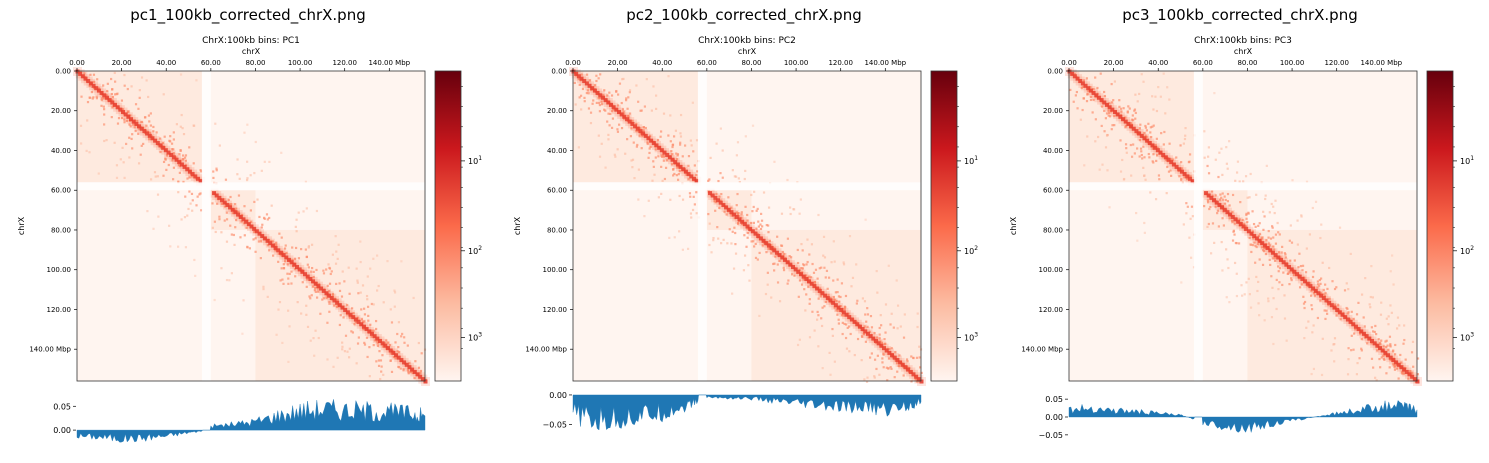 This screenshot has width=1489, height=463. What do you see at coordinates (1467, 337) in the screenshot?
I see `colorbar-tick-label: 10³` at bounding box center [1467, 337].